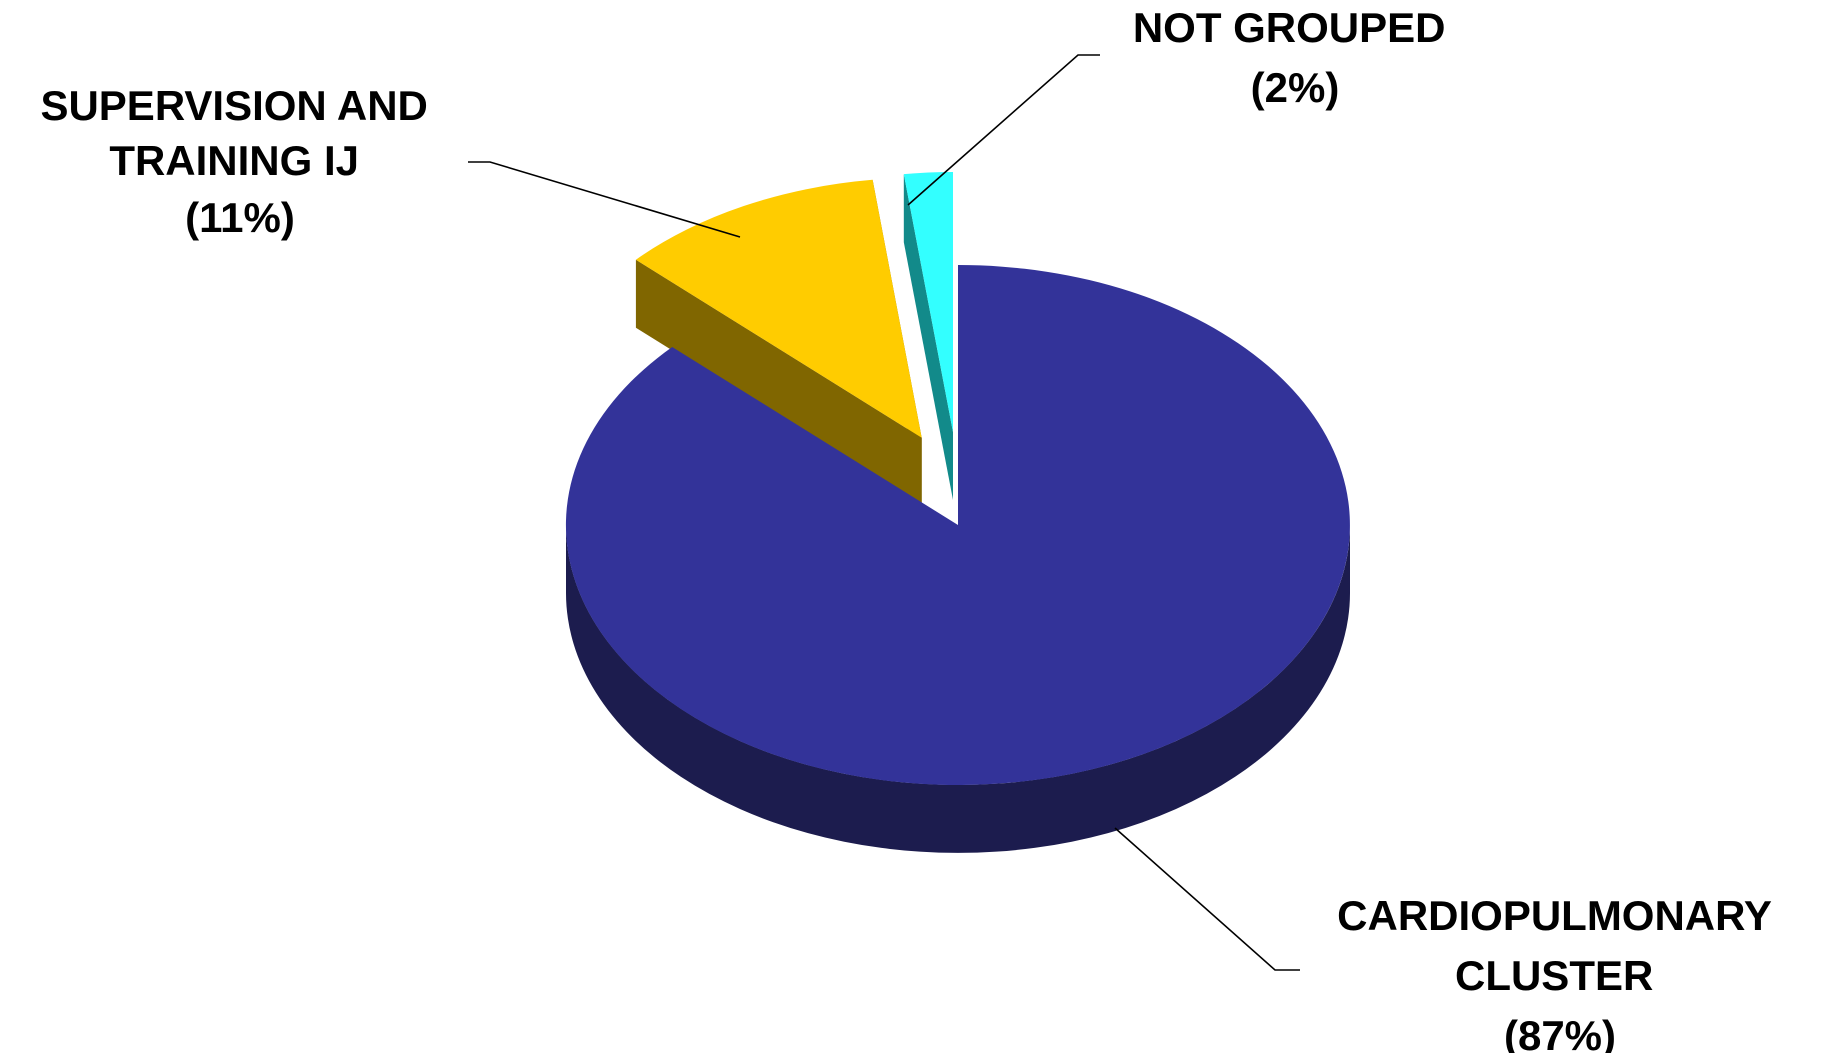 This screenshot has height=1053, width=1827. What do you see at coordinates (1207, 899) in the screenshot?
I see `leader-line-cardiopulmonary` at bounding box center [1207, 899].